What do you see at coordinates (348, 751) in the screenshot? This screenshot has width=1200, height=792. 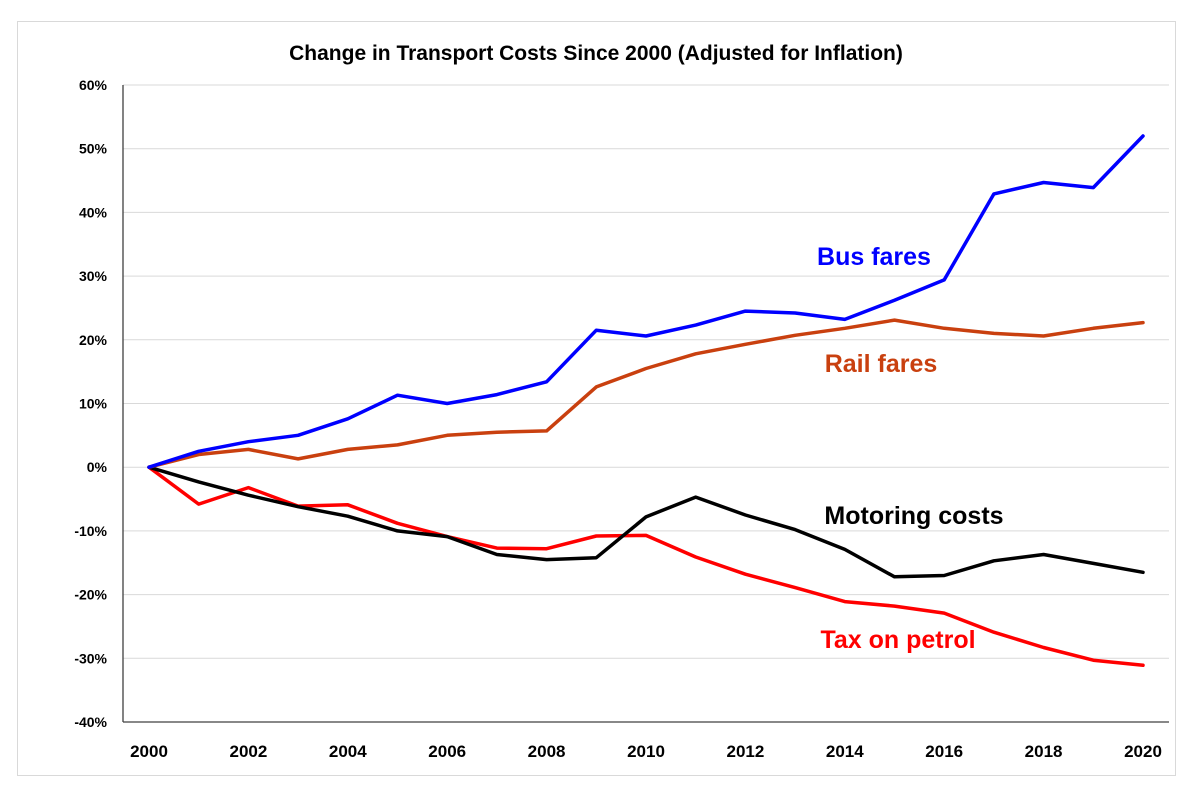 I see `x-tick-label: 2004` at bounding box center [348, 751].